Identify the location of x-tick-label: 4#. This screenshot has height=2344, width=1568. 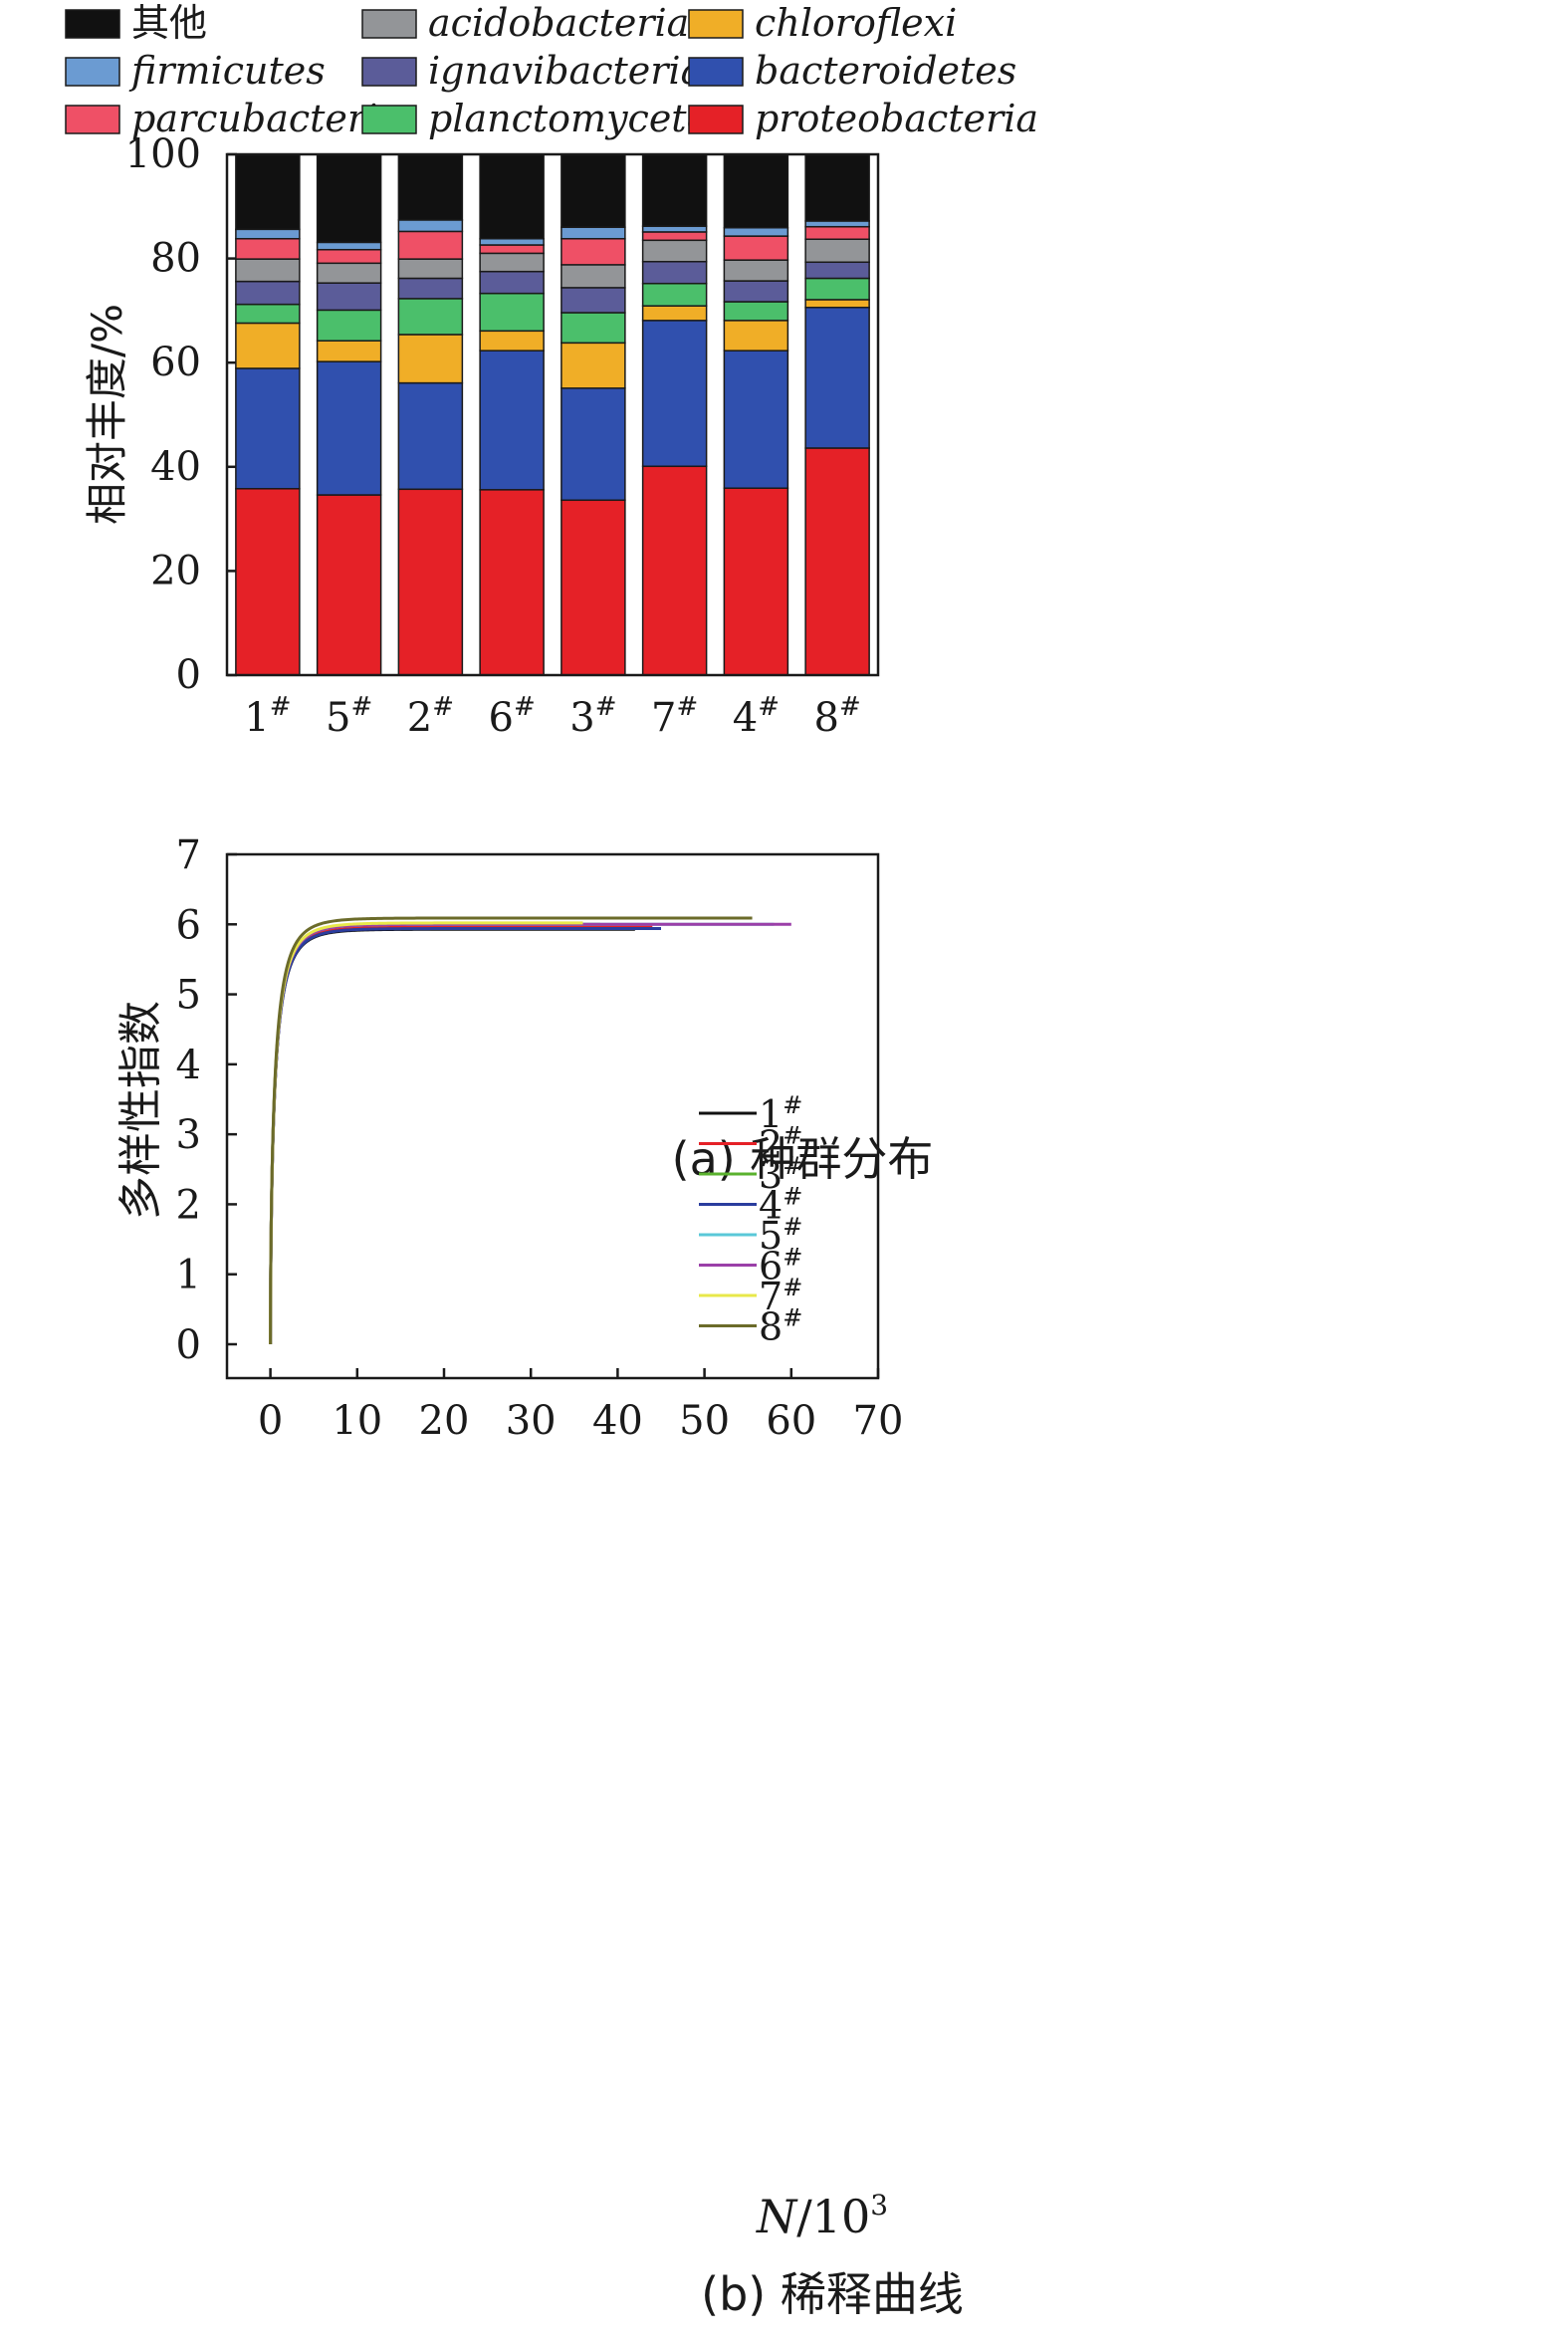
(757, 716).